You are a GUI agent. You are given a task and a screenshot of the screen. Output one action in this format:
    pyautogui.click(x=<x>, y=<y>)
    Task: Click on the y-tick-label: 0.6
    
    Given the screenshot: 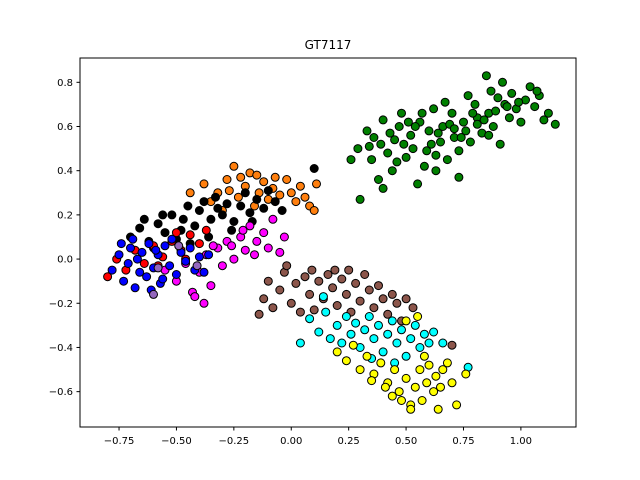 What is the action you would take?
    pyautogui.click(x=65, y=127)
    